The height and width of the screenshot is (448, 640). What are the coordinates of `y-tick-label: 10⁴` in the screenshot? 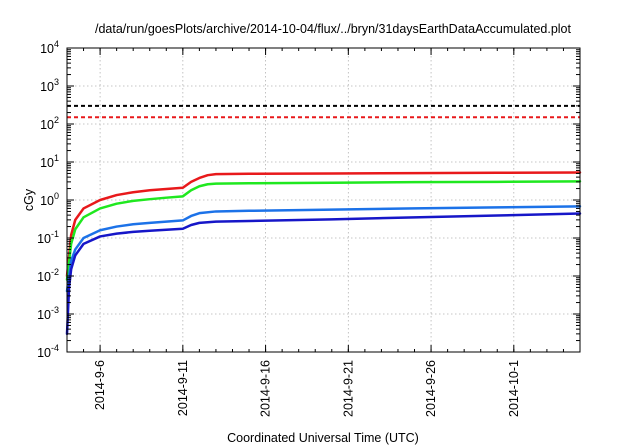 It's located at (49, 47).